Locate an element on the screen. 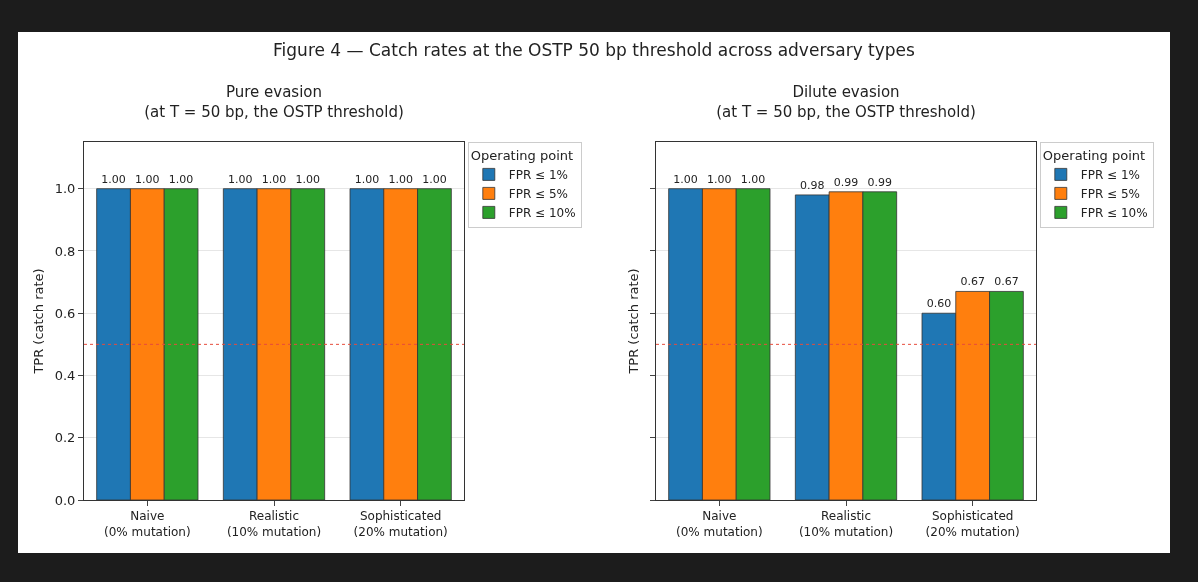  y-tick-label: 1.0 is located at coordinates (65, 189).